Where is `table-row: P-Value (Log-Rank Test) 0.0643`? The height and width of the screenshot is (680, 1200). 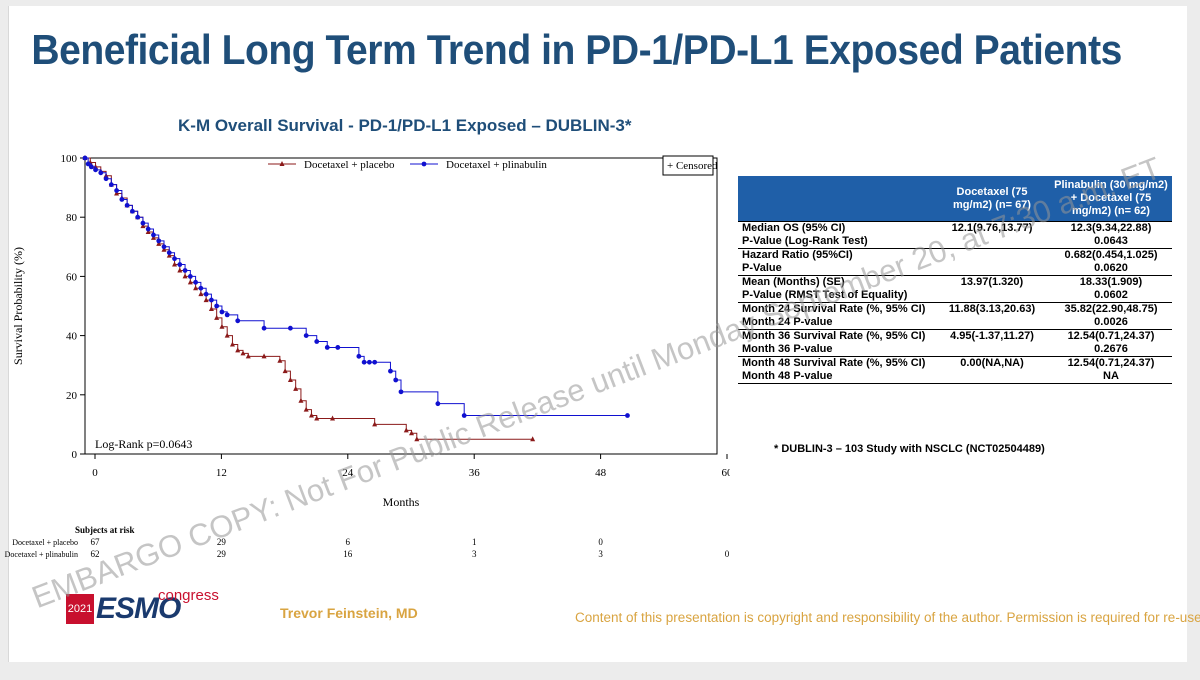
table-row: P-Value (Log-Rank Test) 0.0643 is located at coordinates (955, 242).